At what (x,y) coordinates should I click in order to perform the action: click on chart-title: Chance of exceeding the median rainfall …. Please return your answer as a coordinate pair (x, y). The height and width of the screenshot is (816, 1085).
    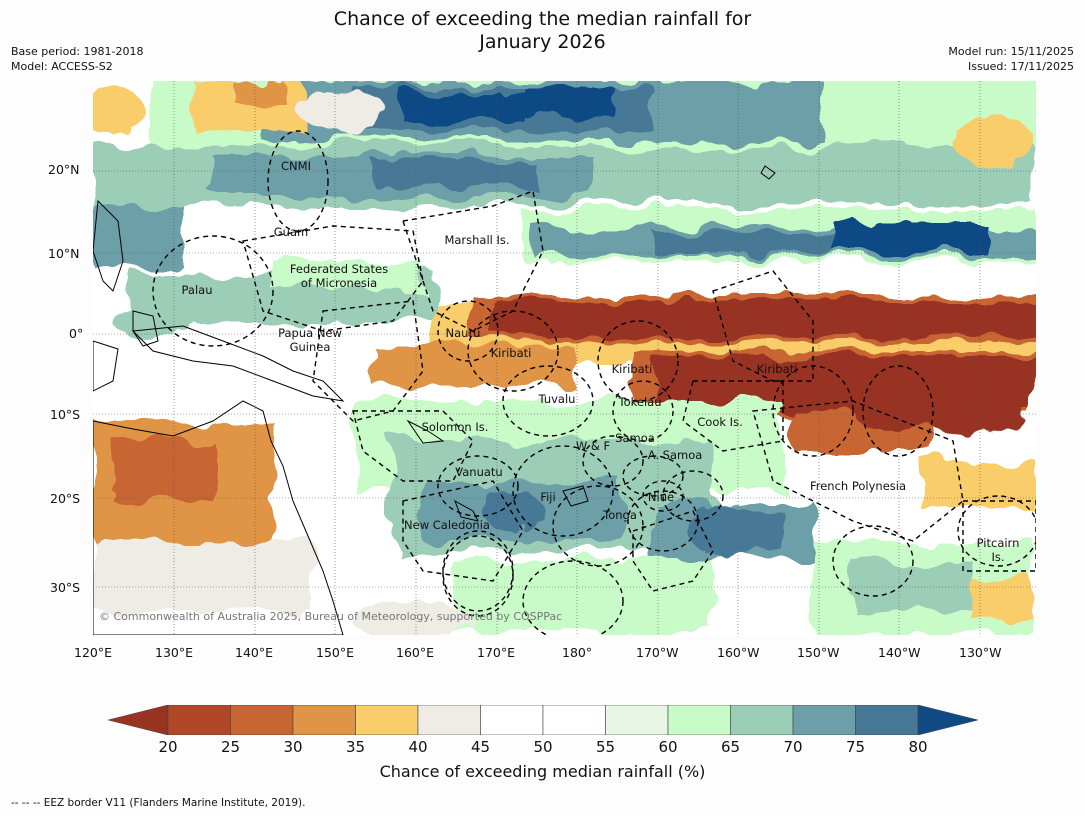
    Looking at the image, I should click on (542, 31).